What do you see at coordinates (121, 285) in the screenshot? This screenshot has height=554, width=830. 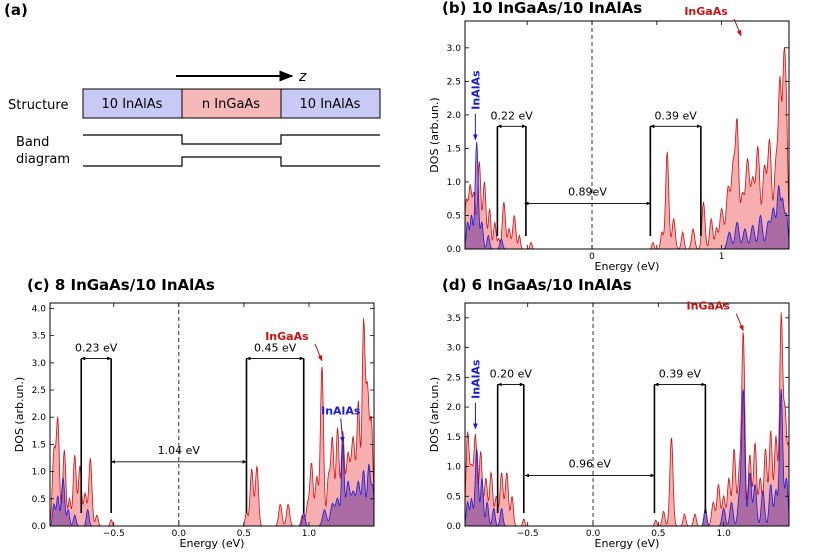 I see `chart-title: (c) 8 InGaAs/10 InAlAs` at bounding box center [121, 285].